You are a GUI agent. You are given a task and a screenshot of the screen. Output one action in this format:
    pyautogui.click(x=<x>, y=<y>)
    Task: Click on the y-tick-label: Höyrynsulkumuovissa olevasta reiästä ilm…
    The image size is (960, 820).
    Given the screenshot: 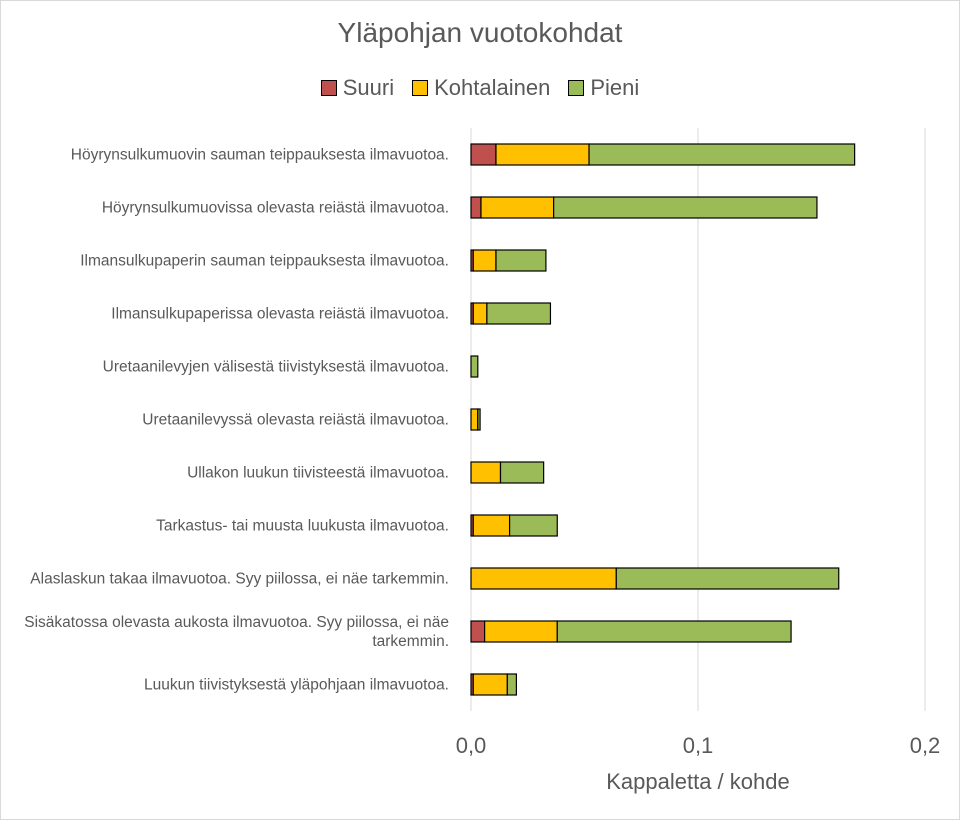 What is the action you would take?
    pyautogui.click(x=275, y=207)
    